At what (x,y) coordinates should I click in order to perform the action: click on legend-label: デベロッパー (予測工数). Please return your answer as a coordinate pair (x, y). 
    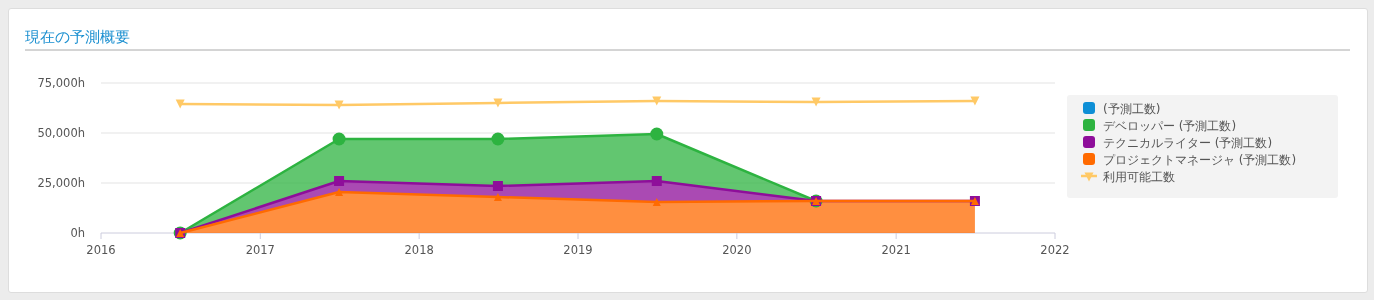
    Looking at the image, I should click on (1170, 126).